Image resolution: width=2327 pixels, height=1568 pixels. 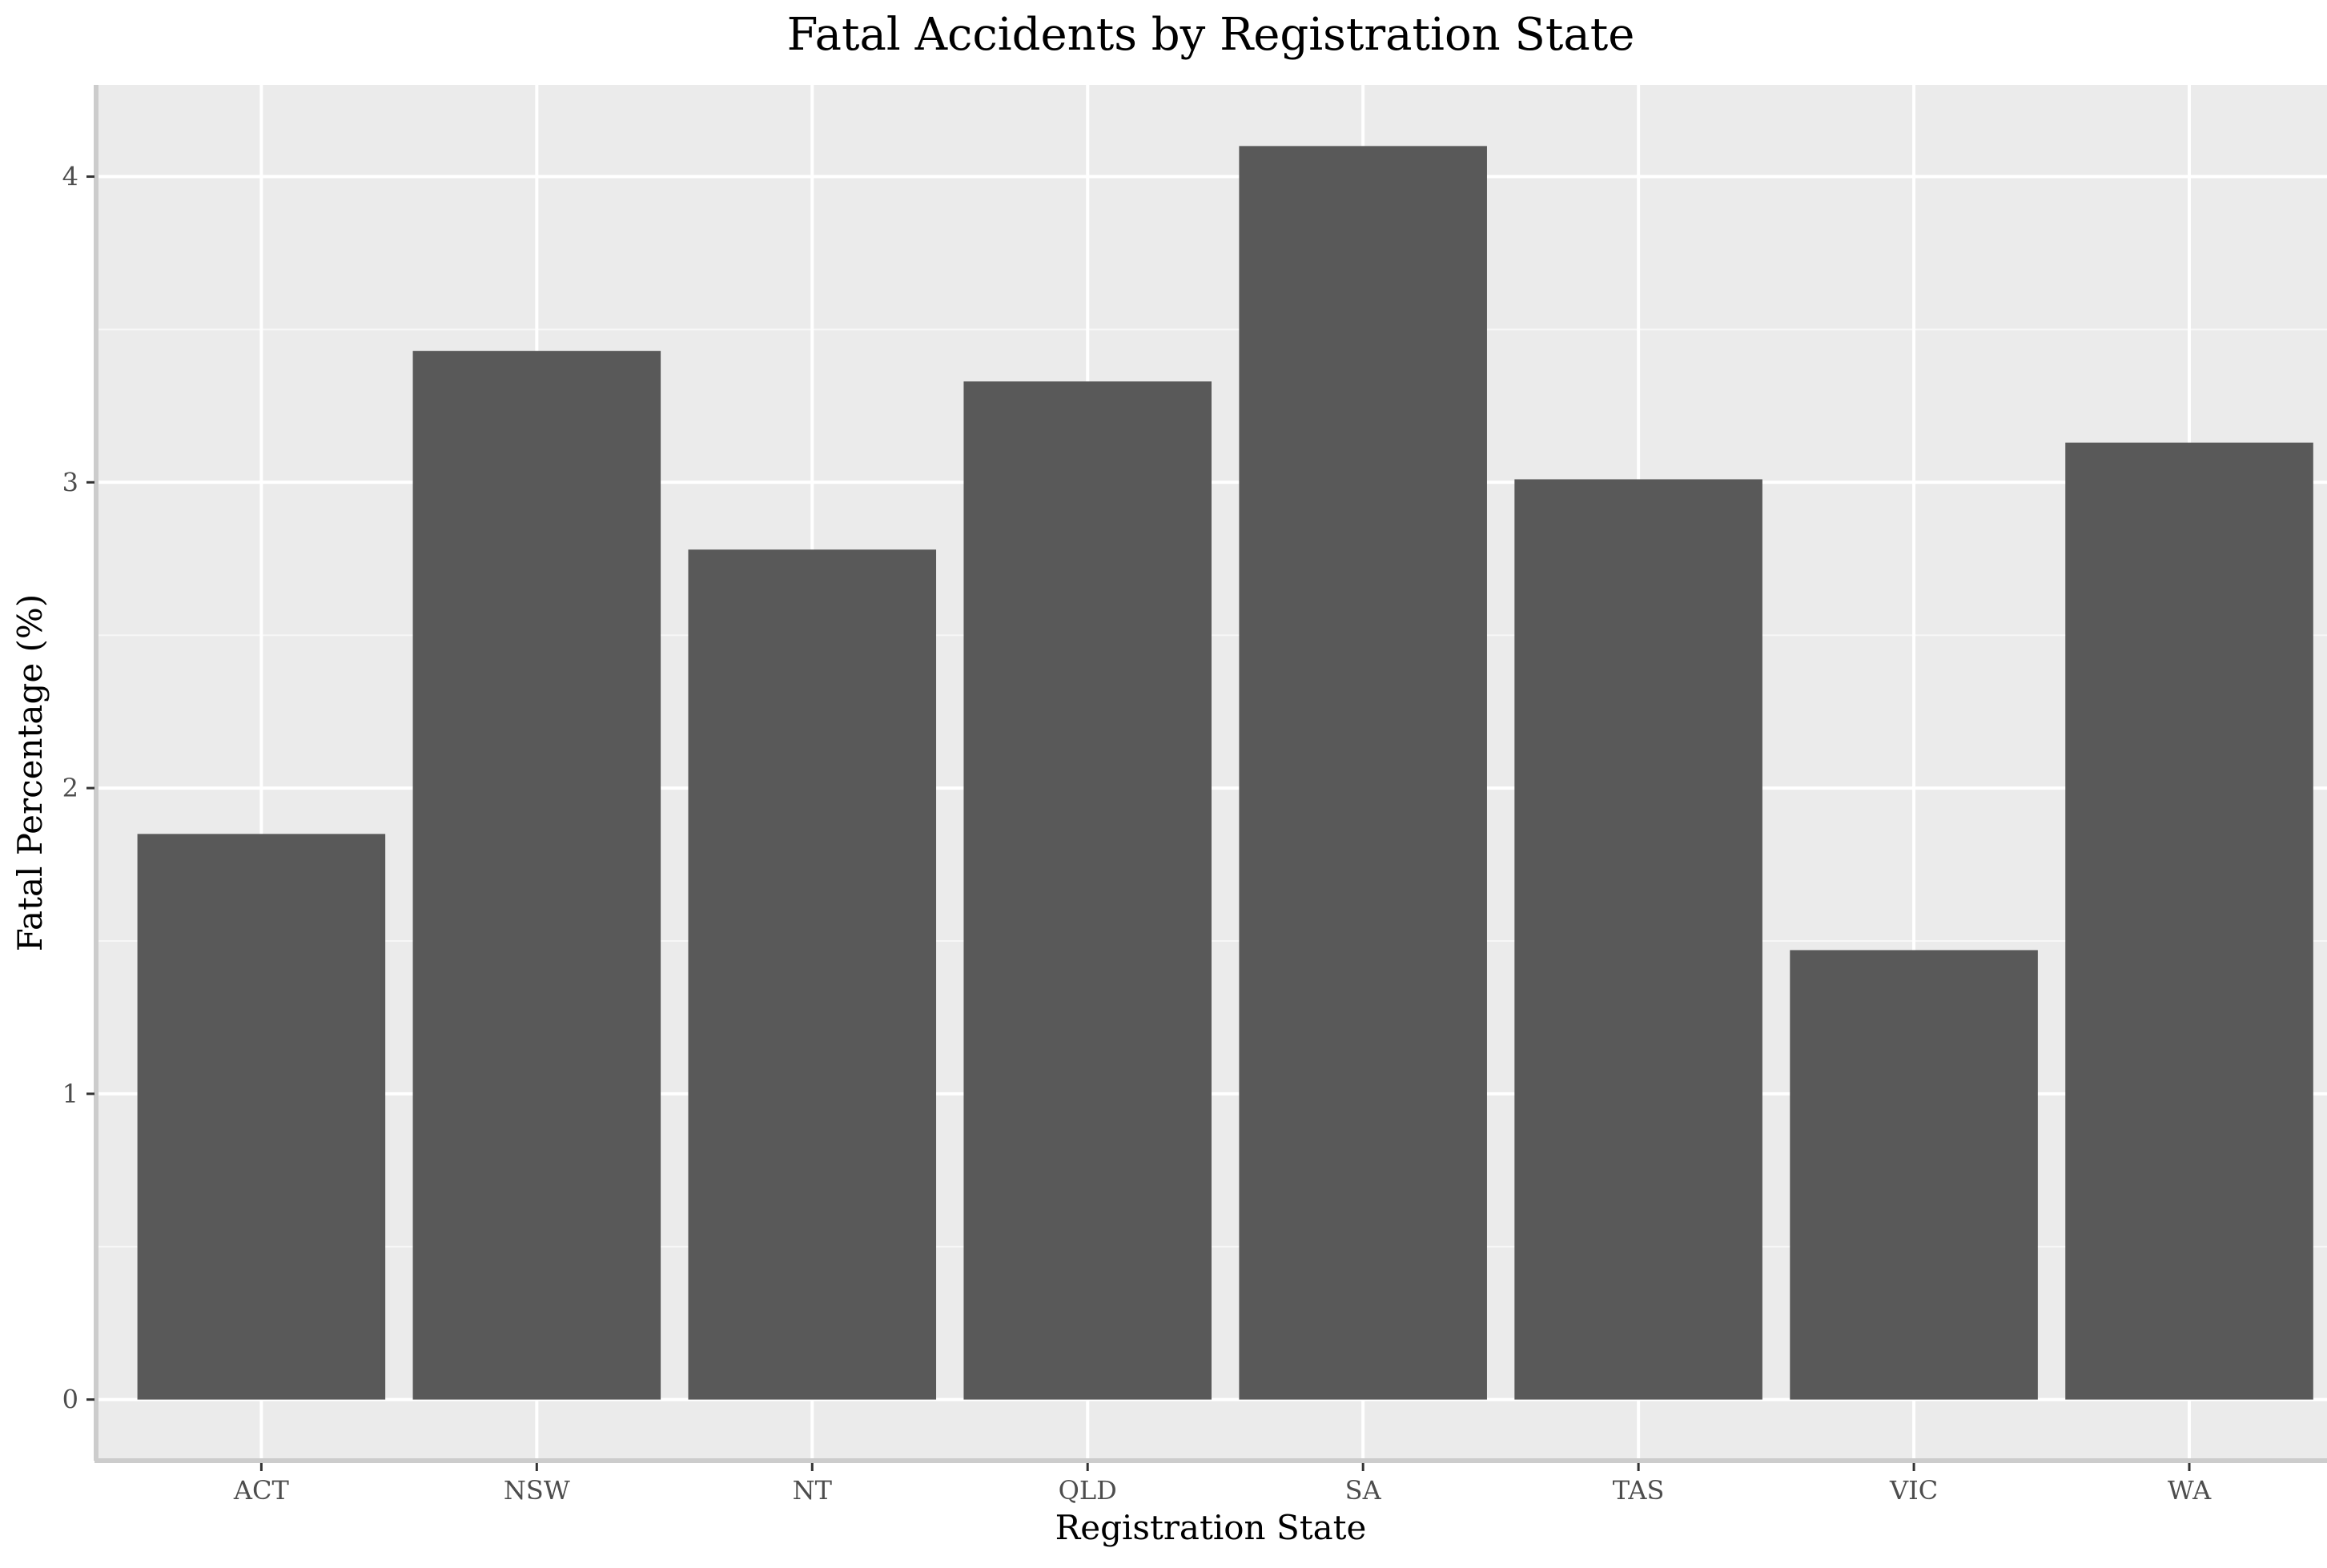 I want to click on bar-wa, so click(x=2189, y=921).